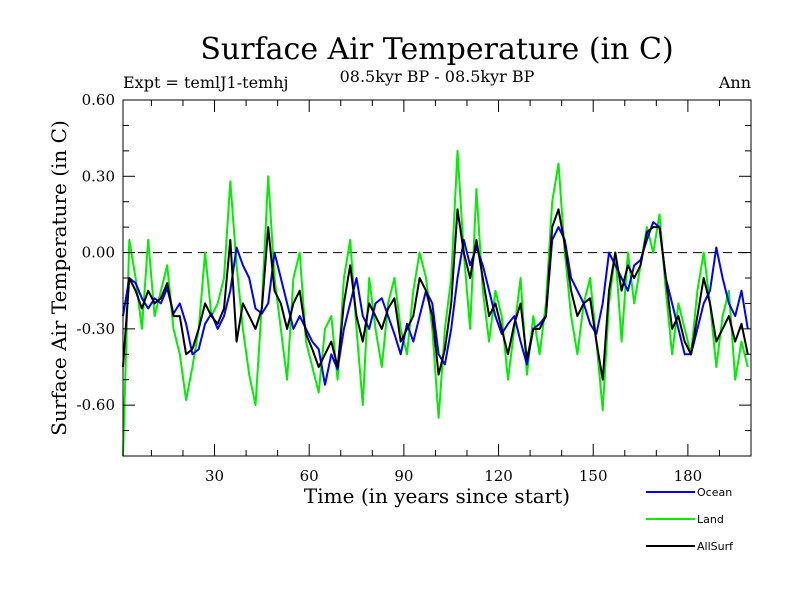 The image size is (800, 600). Describe the element at coordinates (96, 329) in the screenshot. I see `y-tick-label: -0.30` at that location.